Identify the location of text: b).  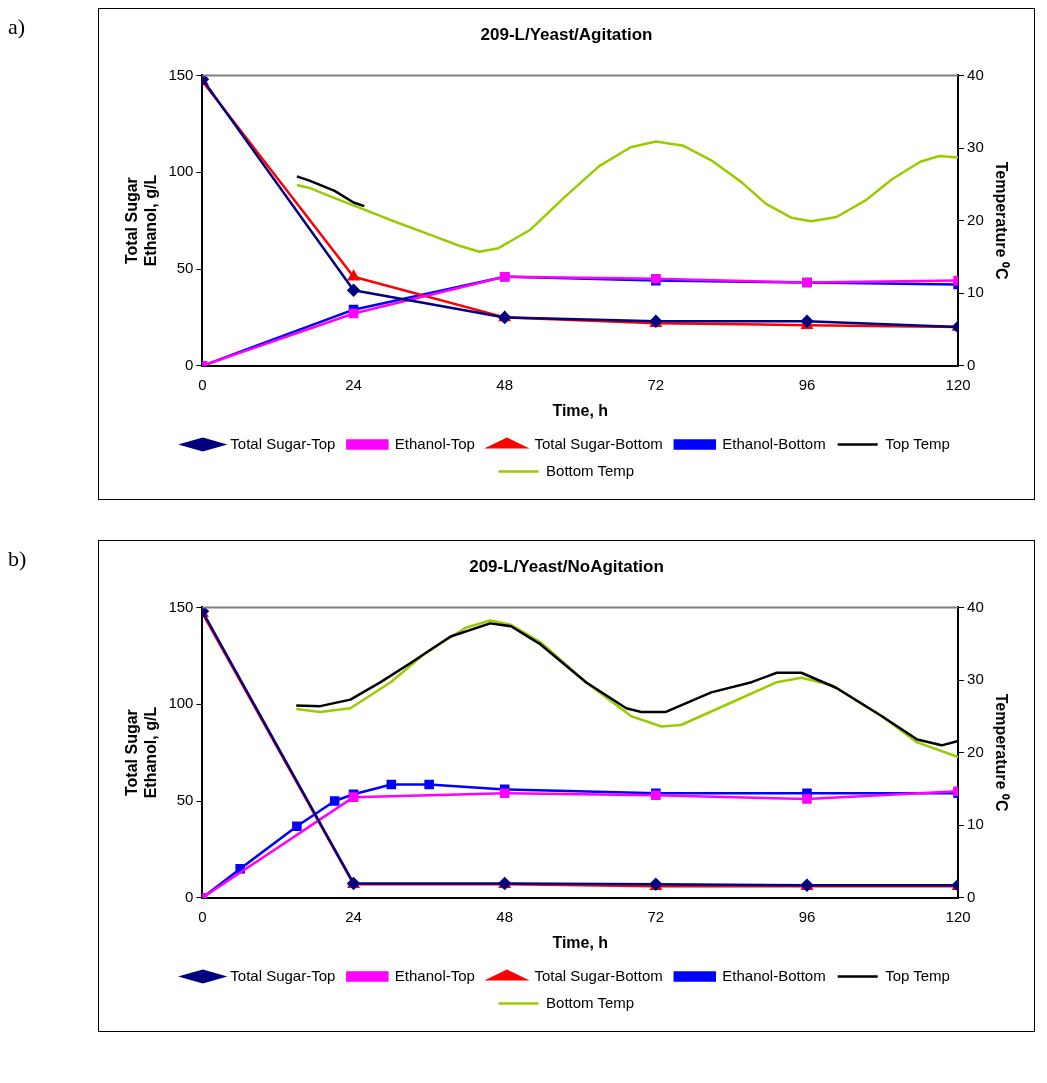
(18, 559).